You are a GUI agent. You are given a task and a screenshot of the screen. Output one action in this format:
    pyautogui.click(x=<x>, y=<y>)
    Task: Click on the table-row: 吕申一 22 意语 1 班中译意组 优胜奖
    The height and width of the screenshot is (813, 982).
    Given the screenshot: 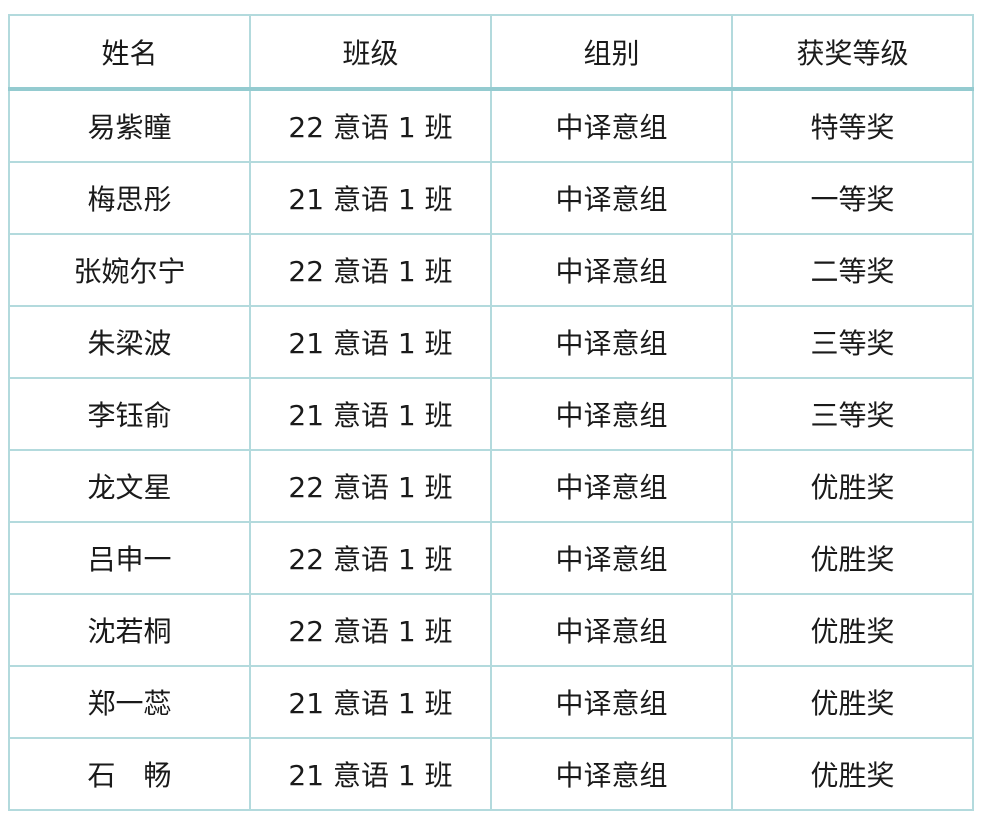 What is the action you would take?
    pyautogui.click(x=491, y=558)
    